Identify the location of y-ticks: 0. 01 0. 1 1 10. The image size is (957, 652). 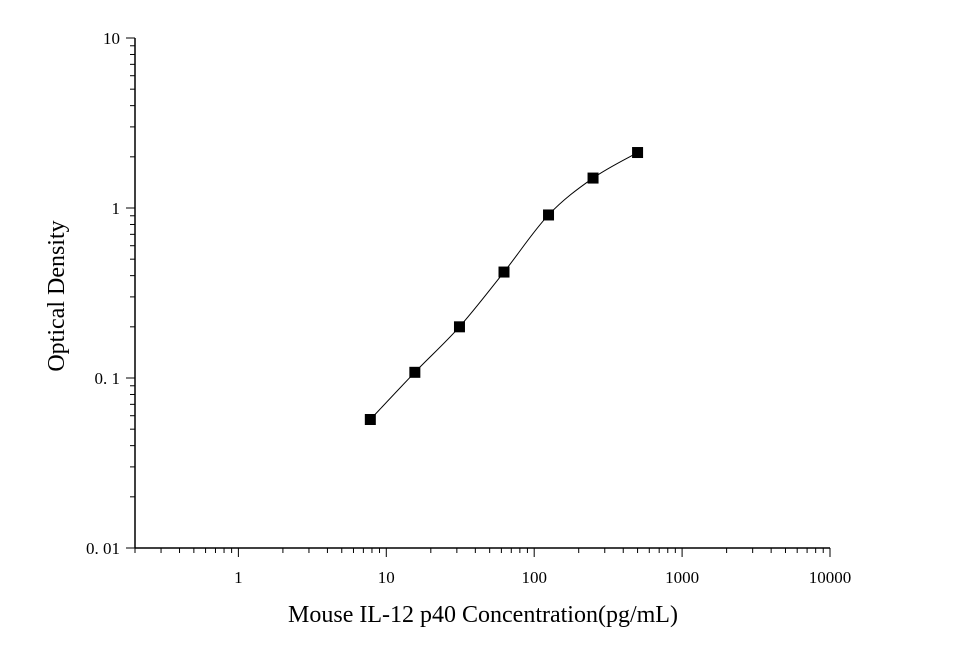
(110, 293).